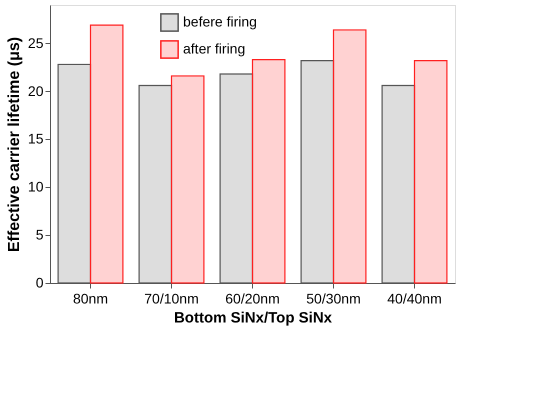  Describe the element at coordinates (36, 138) in the screenshot. I see `y-tick-label: 15` at that location.